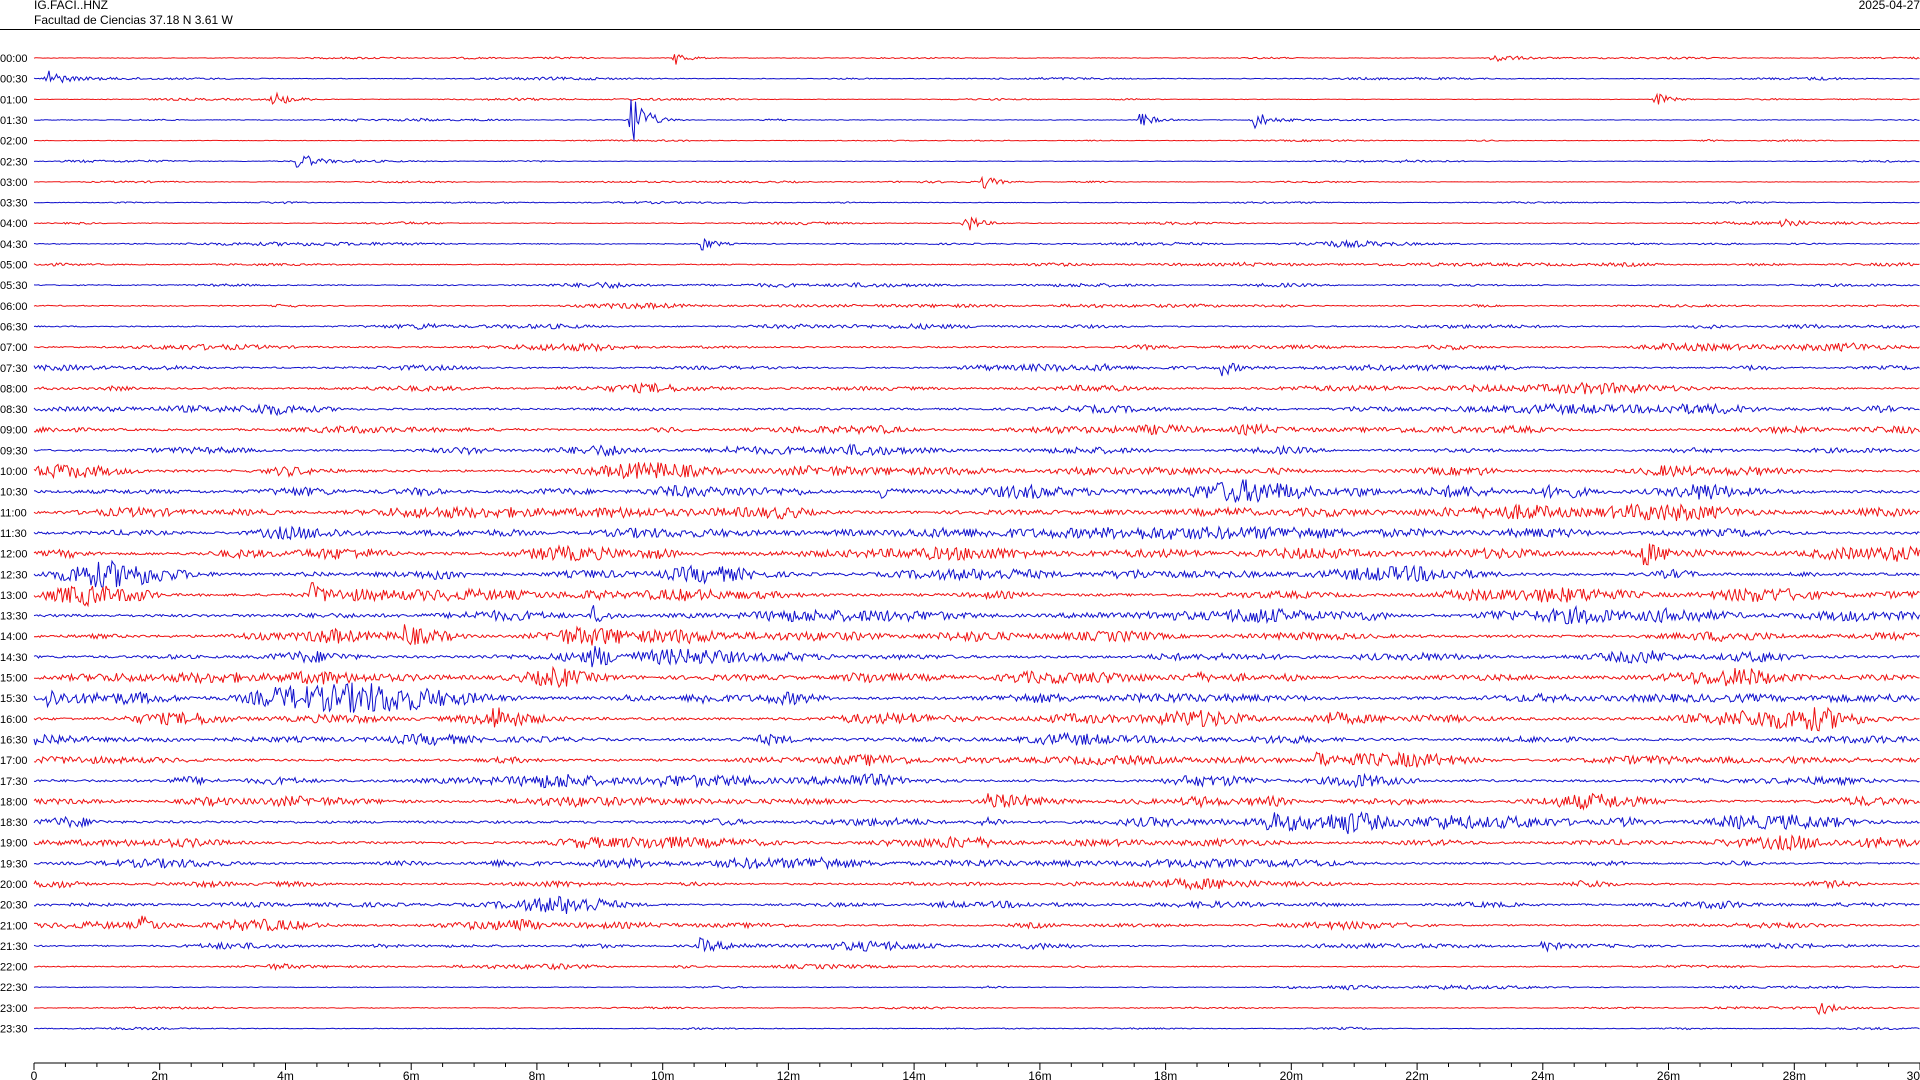 Image resolution: width=1920 pixels, height=1080 pixels. I want to click on row-label: 07:30, so click(14, 369).